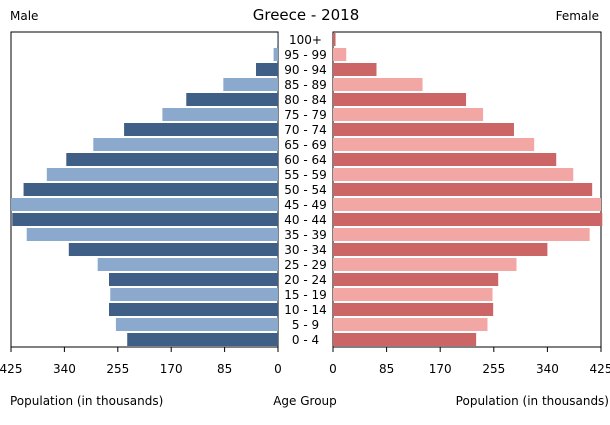  Describe the element at coordinates (305, 70) in the screenshot. I see `age-group-label: 90 - 94` at that location.